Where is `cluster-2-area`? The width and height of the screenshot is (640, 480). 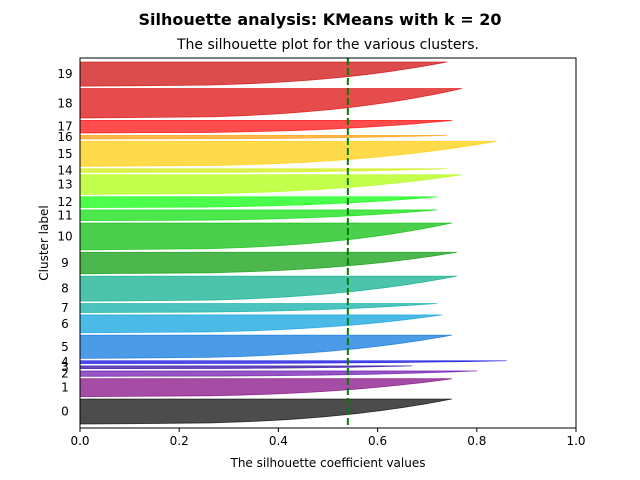 cluster-2-area is located at coordinates (278, 373).